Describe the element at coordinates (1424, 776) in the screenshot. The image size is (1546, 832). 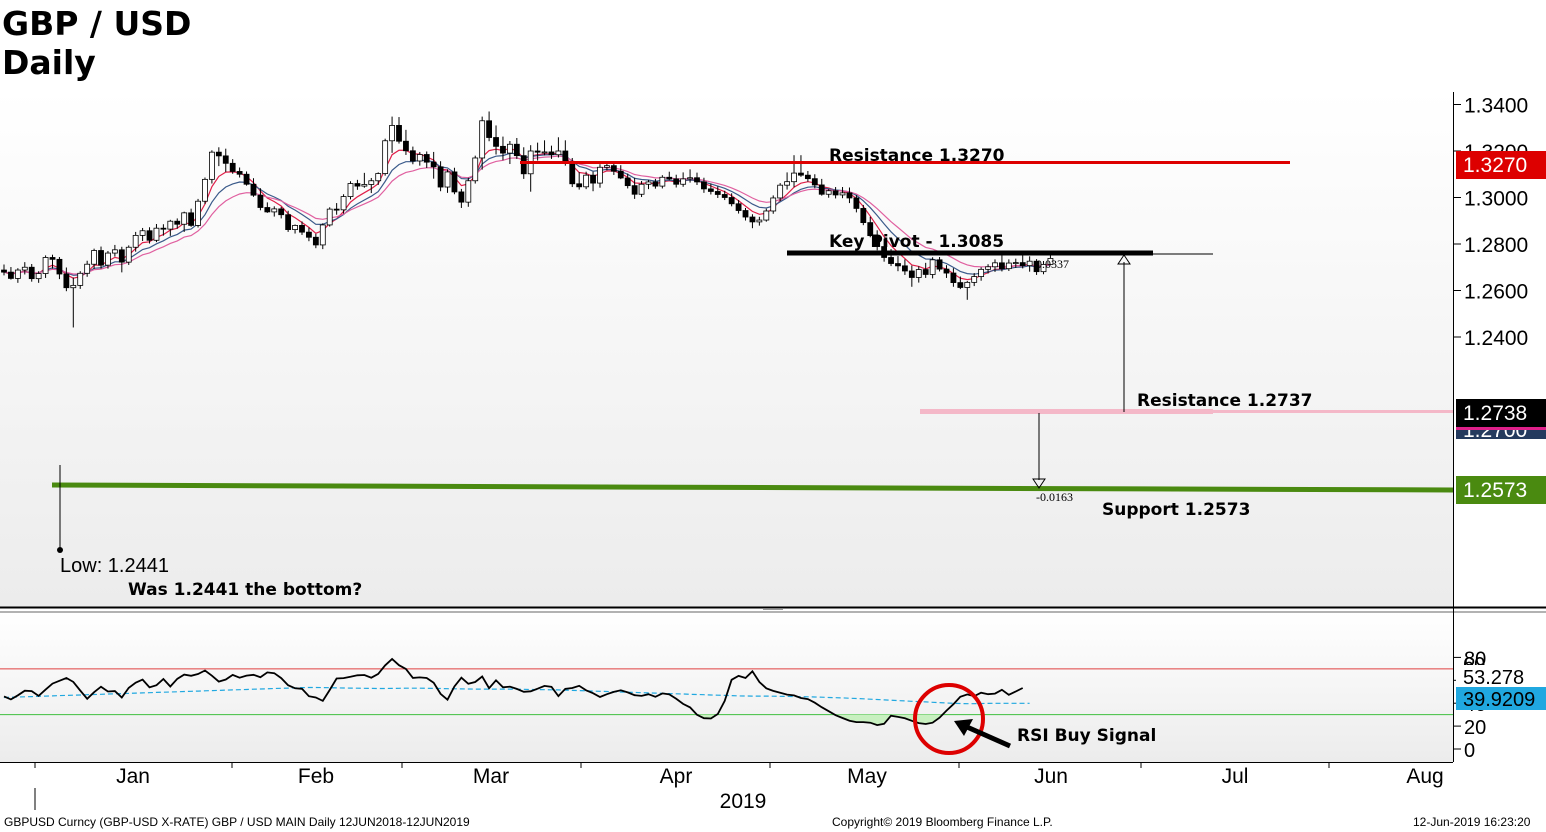
I see `month-label: Aug` at that location.